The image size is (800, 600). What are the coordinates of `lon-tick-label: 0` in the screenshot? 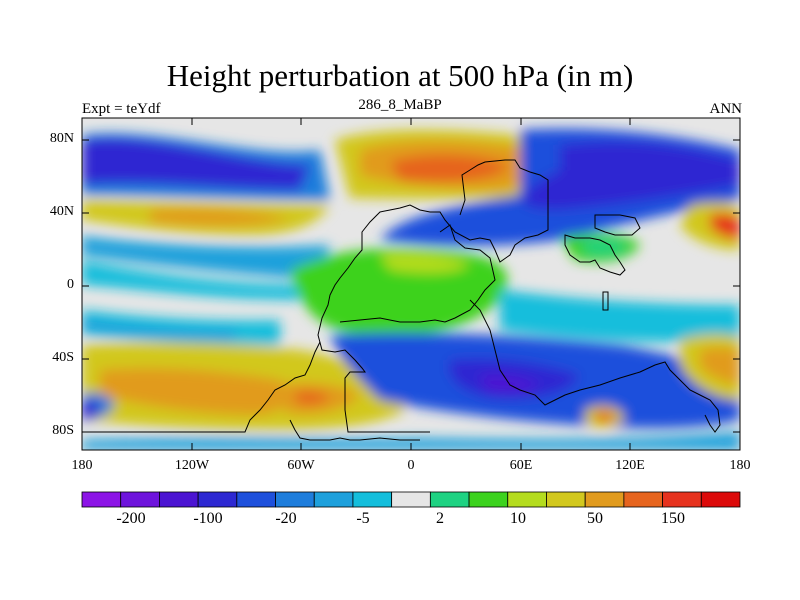 It's located at (411, 465).